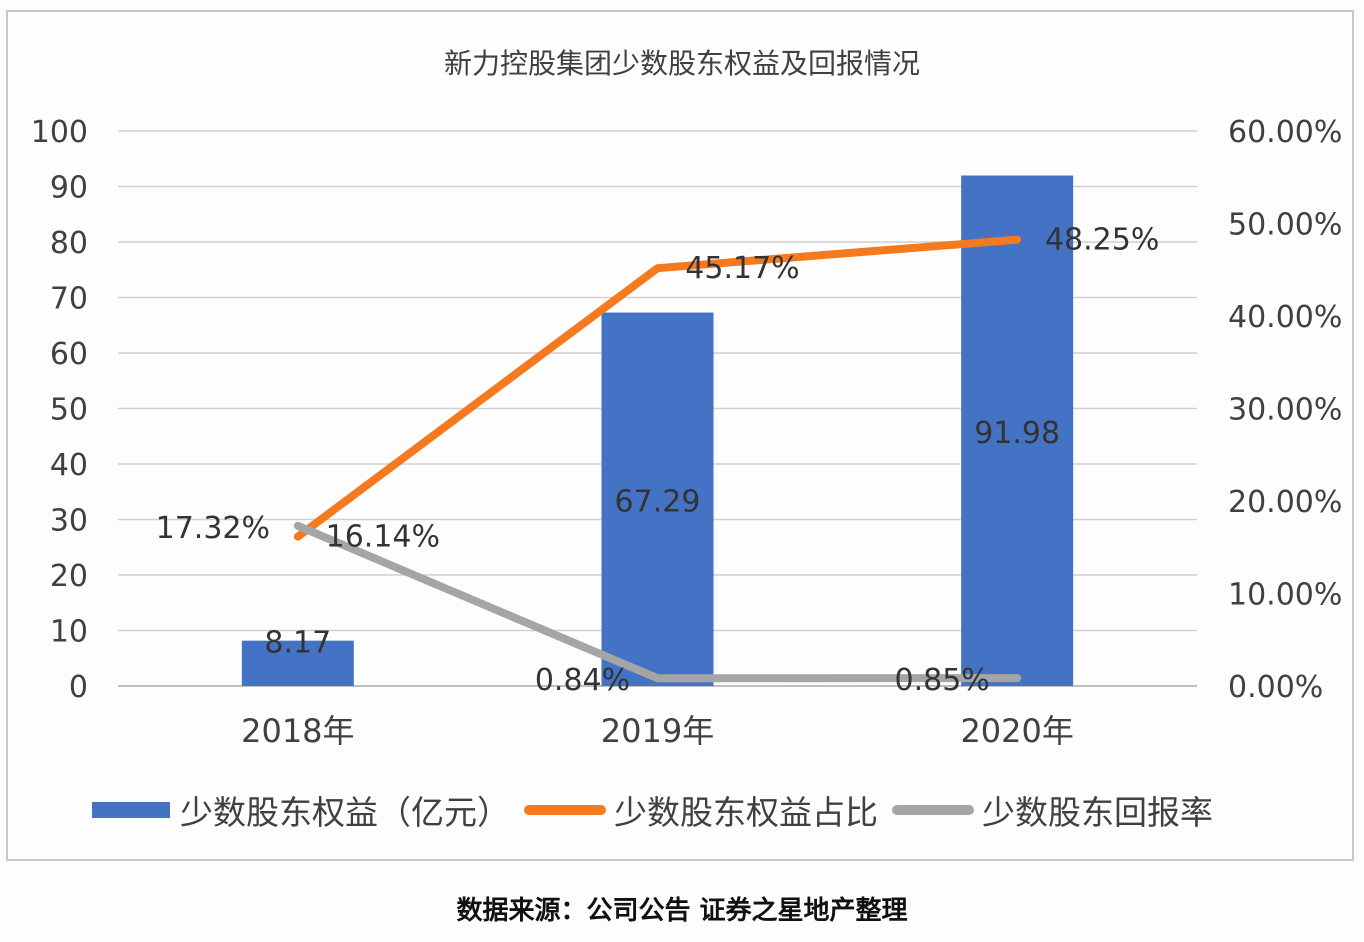 The image size is (1364, 942). I want to click on share-value-label: 48.25%, so click(1102, 240).